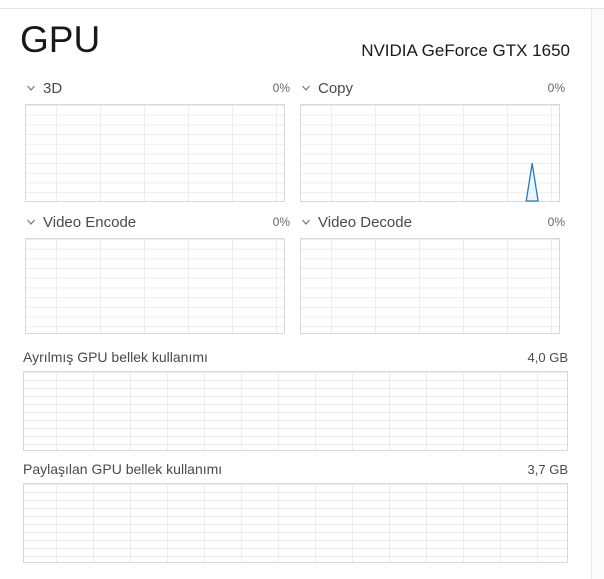  I want to click on chart-video-encode-label: Video Encode, so click(90, 222).